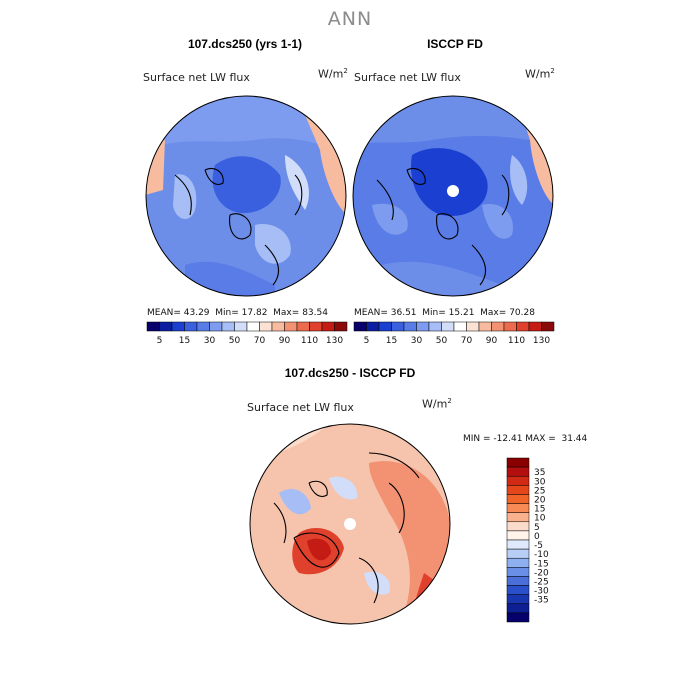 This screenshot has width=700, height=700. Describe the element at coordinates (407, 77) in the screenshot. I see `panel2-field-label: Surface net LW flux` at that location.